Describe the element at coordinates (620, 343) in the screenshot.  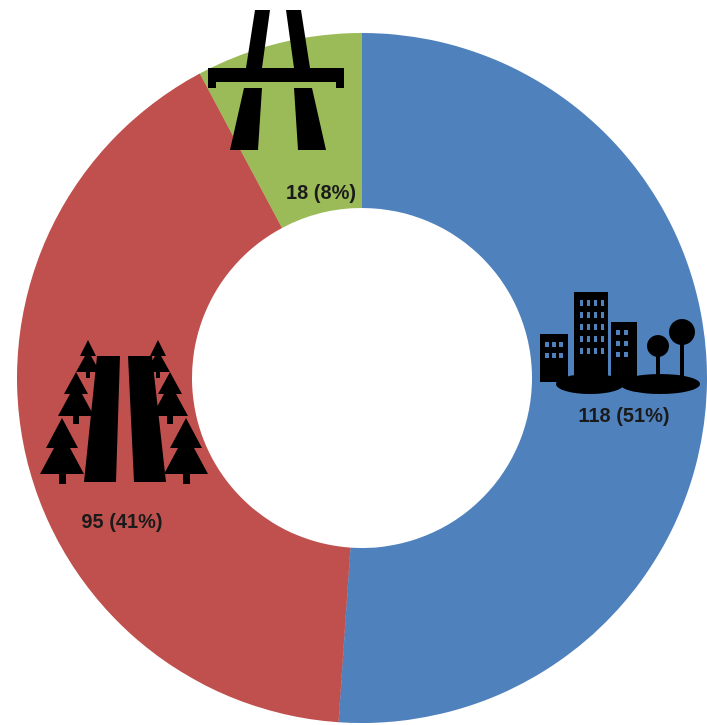
I see `city-buildings-icon` at that location.